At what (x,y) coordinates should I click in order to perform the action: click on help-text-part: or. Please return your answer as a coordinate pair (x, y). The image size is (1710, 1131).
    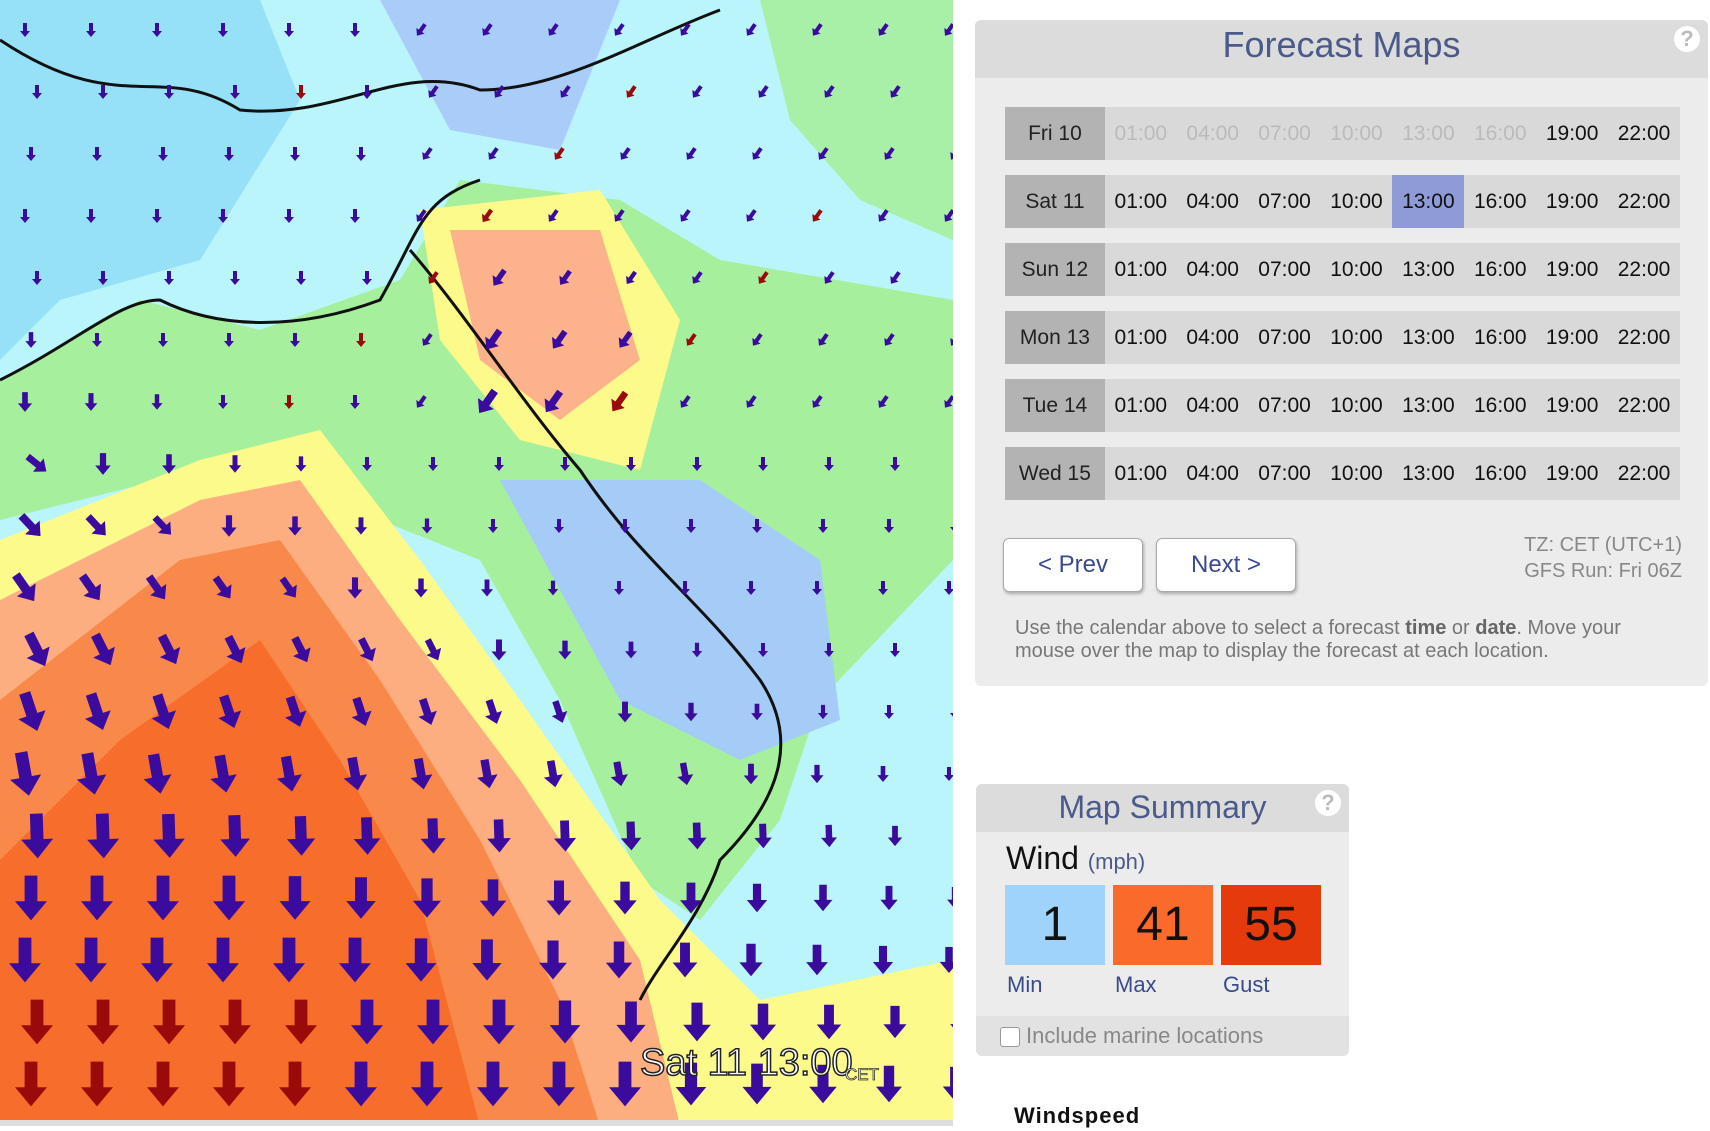
    Looking at the image, I should click on (1461, 628).